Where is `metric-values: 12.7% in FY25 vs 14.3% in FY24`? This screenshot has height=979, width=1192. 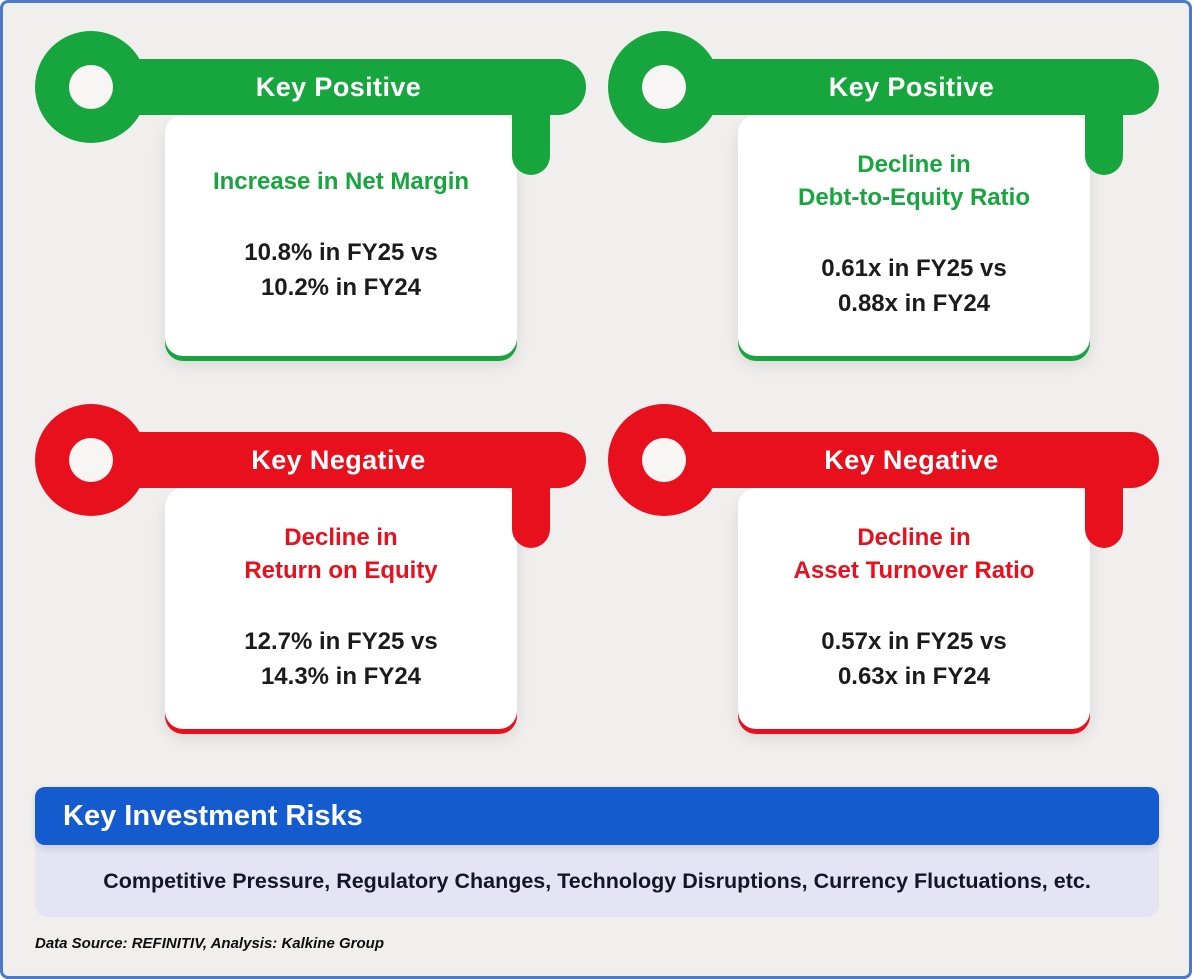
metric-values: 12.7% in FY25 vs 14.3% in FY24 is located at coordinates (341, 659).